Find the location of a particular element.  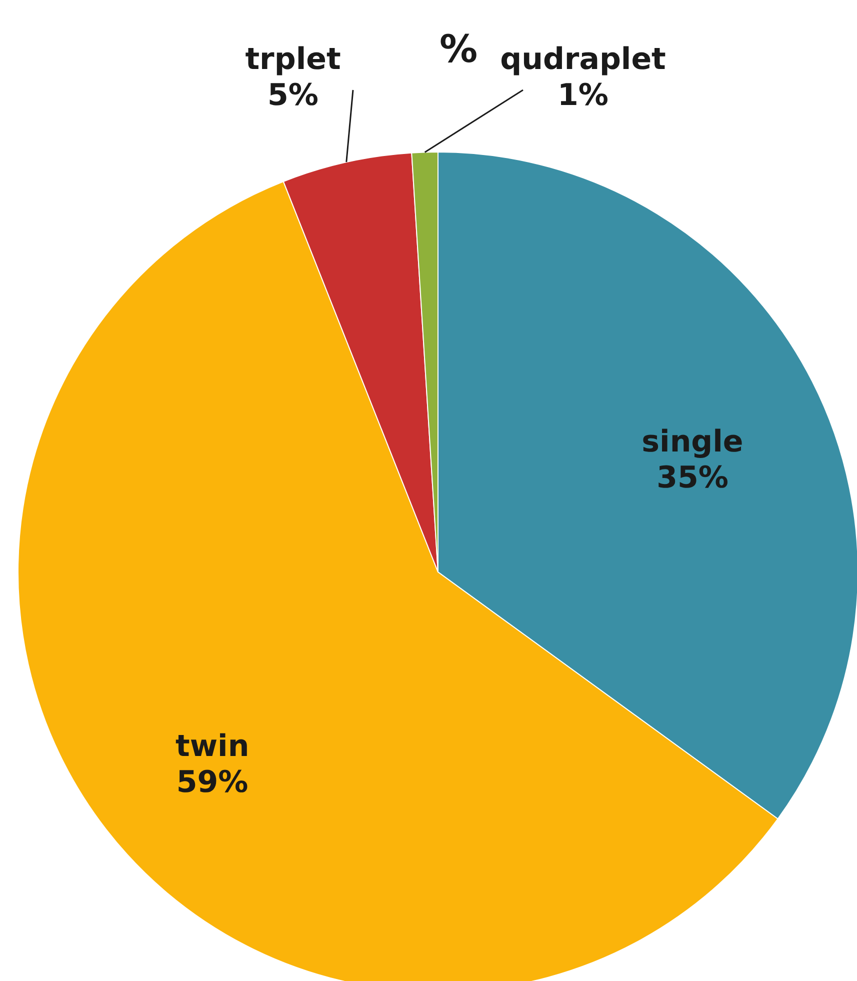

slice-label: trplet is located at coordinates (293, 59).